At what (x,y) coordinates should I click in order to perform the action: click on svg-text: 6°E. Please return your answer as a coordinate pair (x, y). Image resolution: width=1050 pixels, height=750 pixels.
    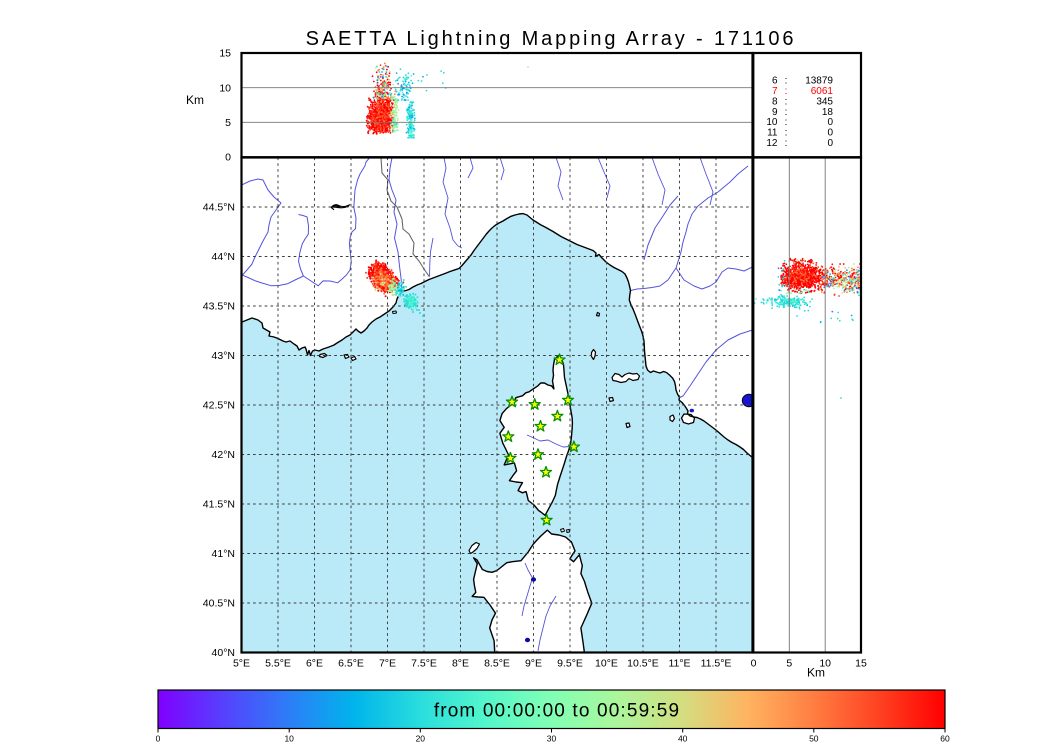
    Looking at the image, I should click on (314, 664).